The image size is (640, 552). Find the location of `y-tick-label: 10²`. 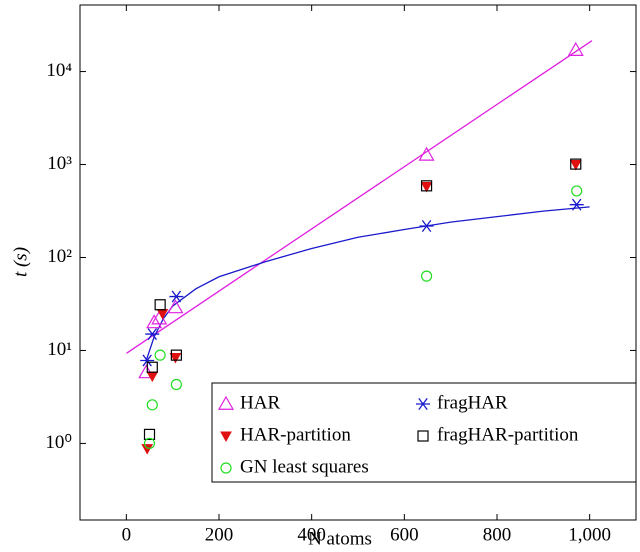

y-tick-label: 10² is located at coordinates (59, 256).